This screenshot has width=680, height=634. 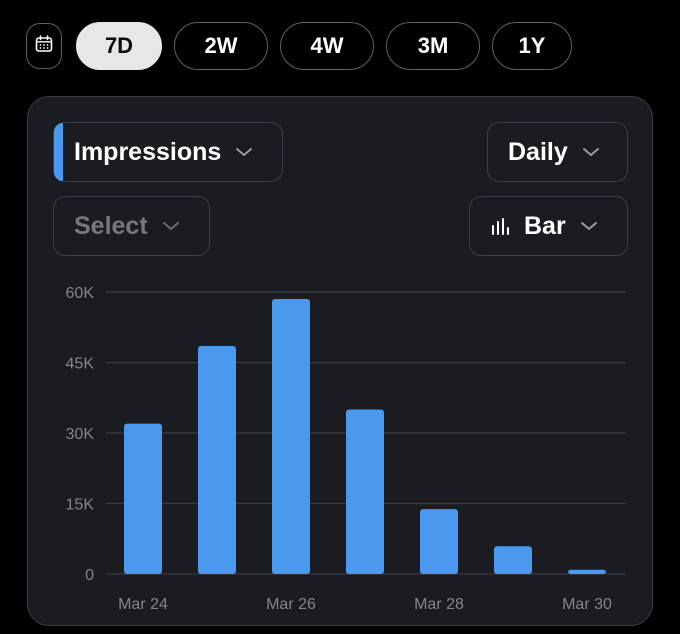 What do you see at coordinates (80, 364) in the screenshot?
I see `y-tick-label: 45K` at bounding box center [80, 364].